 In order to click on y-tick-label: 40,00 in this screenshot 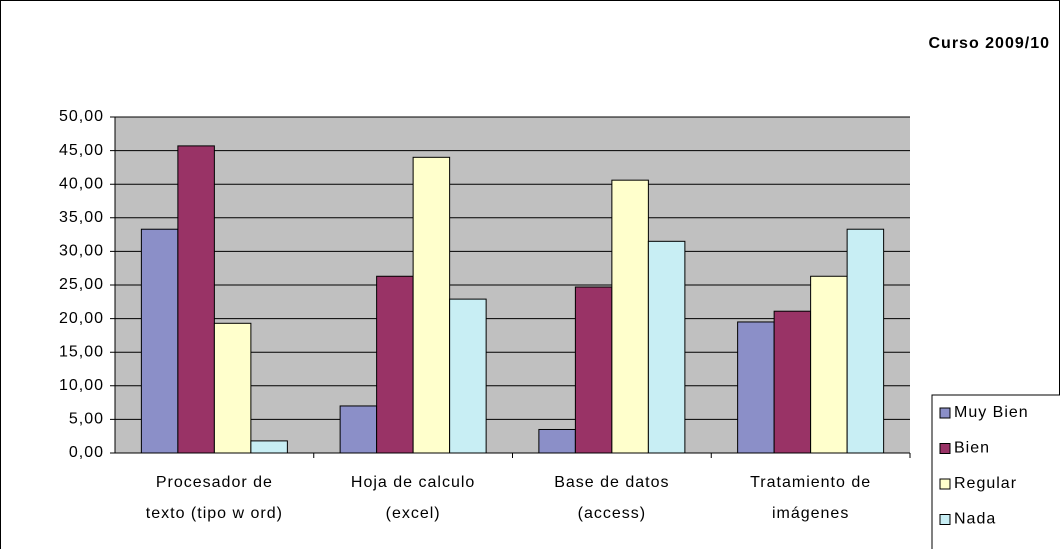, I will do `click(81, 183)`.